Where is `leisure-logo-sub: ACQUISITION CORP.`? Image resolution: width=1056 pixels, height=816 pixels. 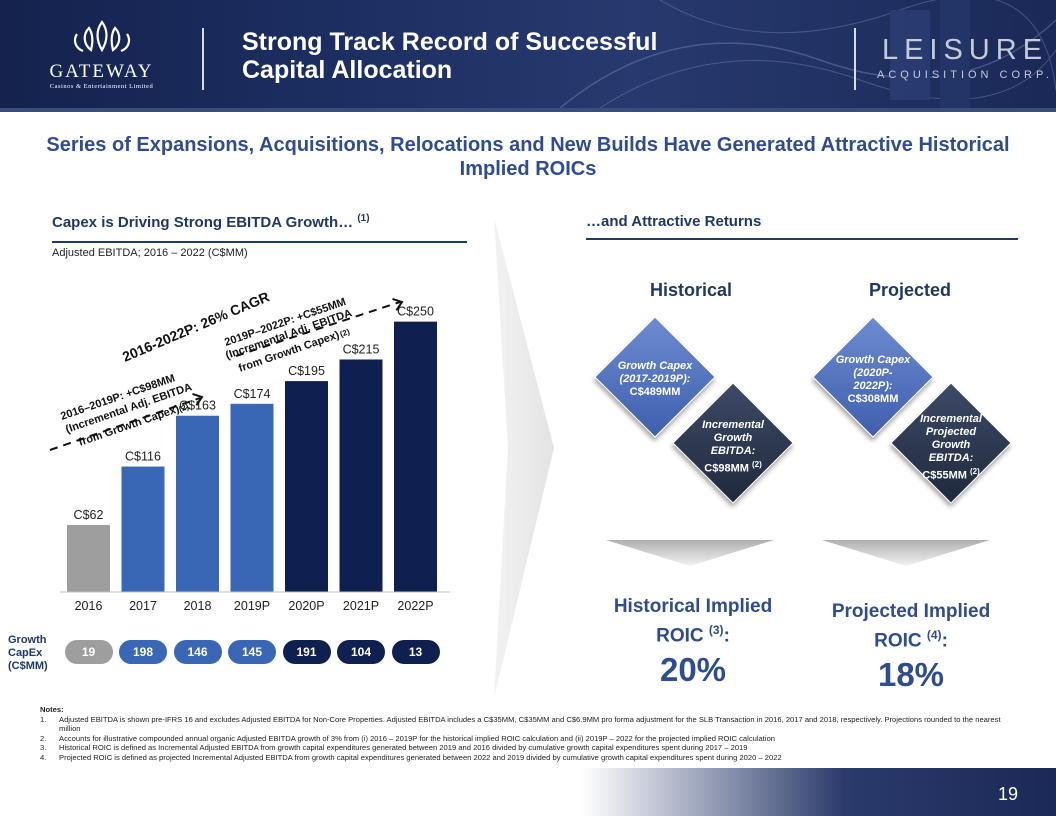
leisure-logo-sub: ACQUISITION CORP. is located at coordinates (965, 75).